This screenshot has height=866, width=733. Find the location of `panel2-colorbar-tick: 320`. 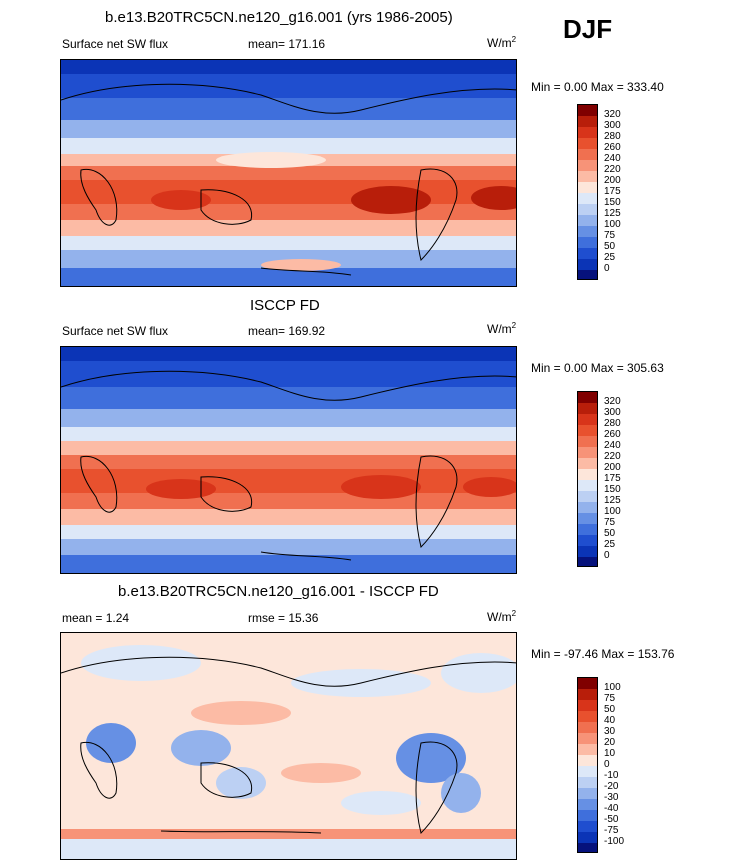

panel2-colorbar-tick: 320 is located at coordinates (612, 401).